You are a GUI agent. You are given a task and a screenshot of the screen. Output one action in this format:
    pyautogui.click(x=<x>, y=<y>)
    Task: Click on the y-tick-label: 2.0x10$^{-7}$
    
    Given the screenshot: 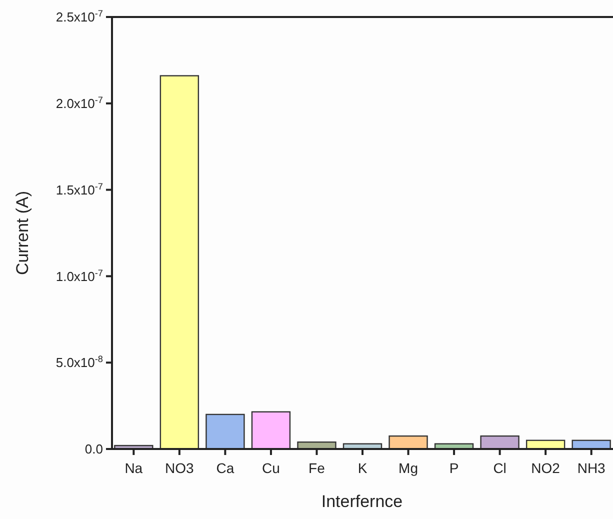 What is the action you would take?
    pyautogui.click(x=79, y=102)
    